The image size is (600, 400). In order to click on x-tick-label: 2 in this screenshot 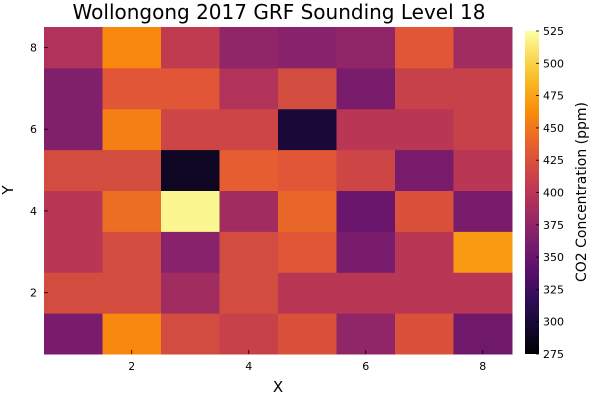, I will do `click(131, 366)`.